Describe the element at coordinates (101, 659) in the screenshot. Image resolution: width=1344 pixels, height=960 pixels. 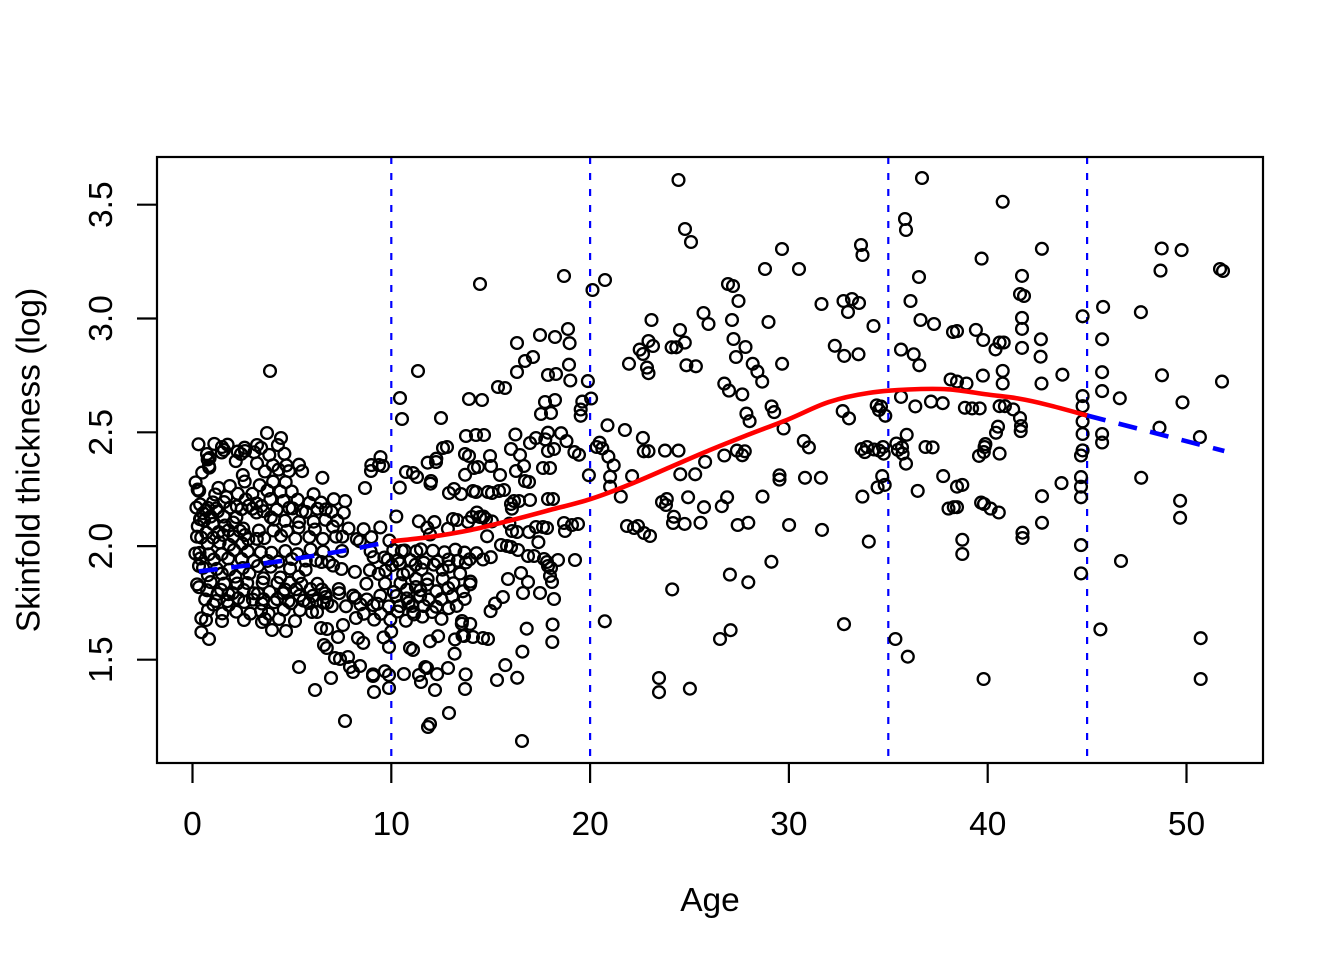
I see `svg-text: 1.5` at that location.